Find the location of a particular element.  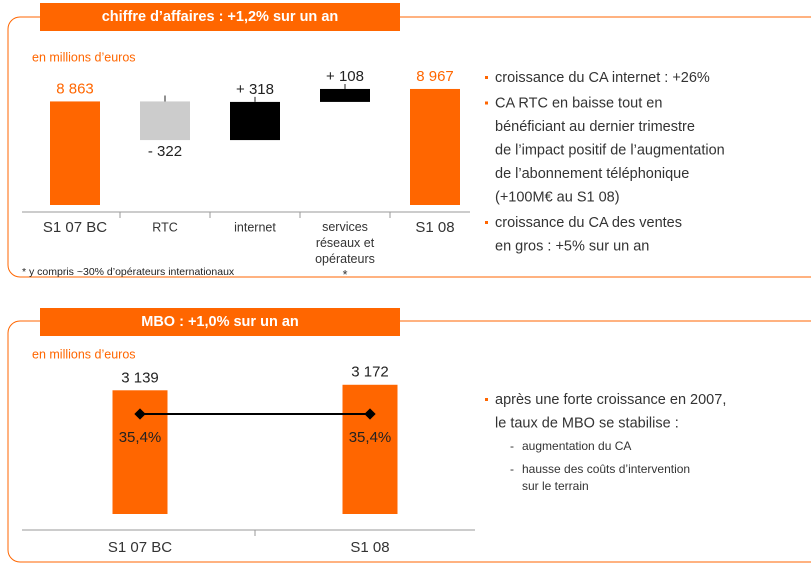

bullet-text: après une forte croissance en 2007, is located at coordinates (610, 400).